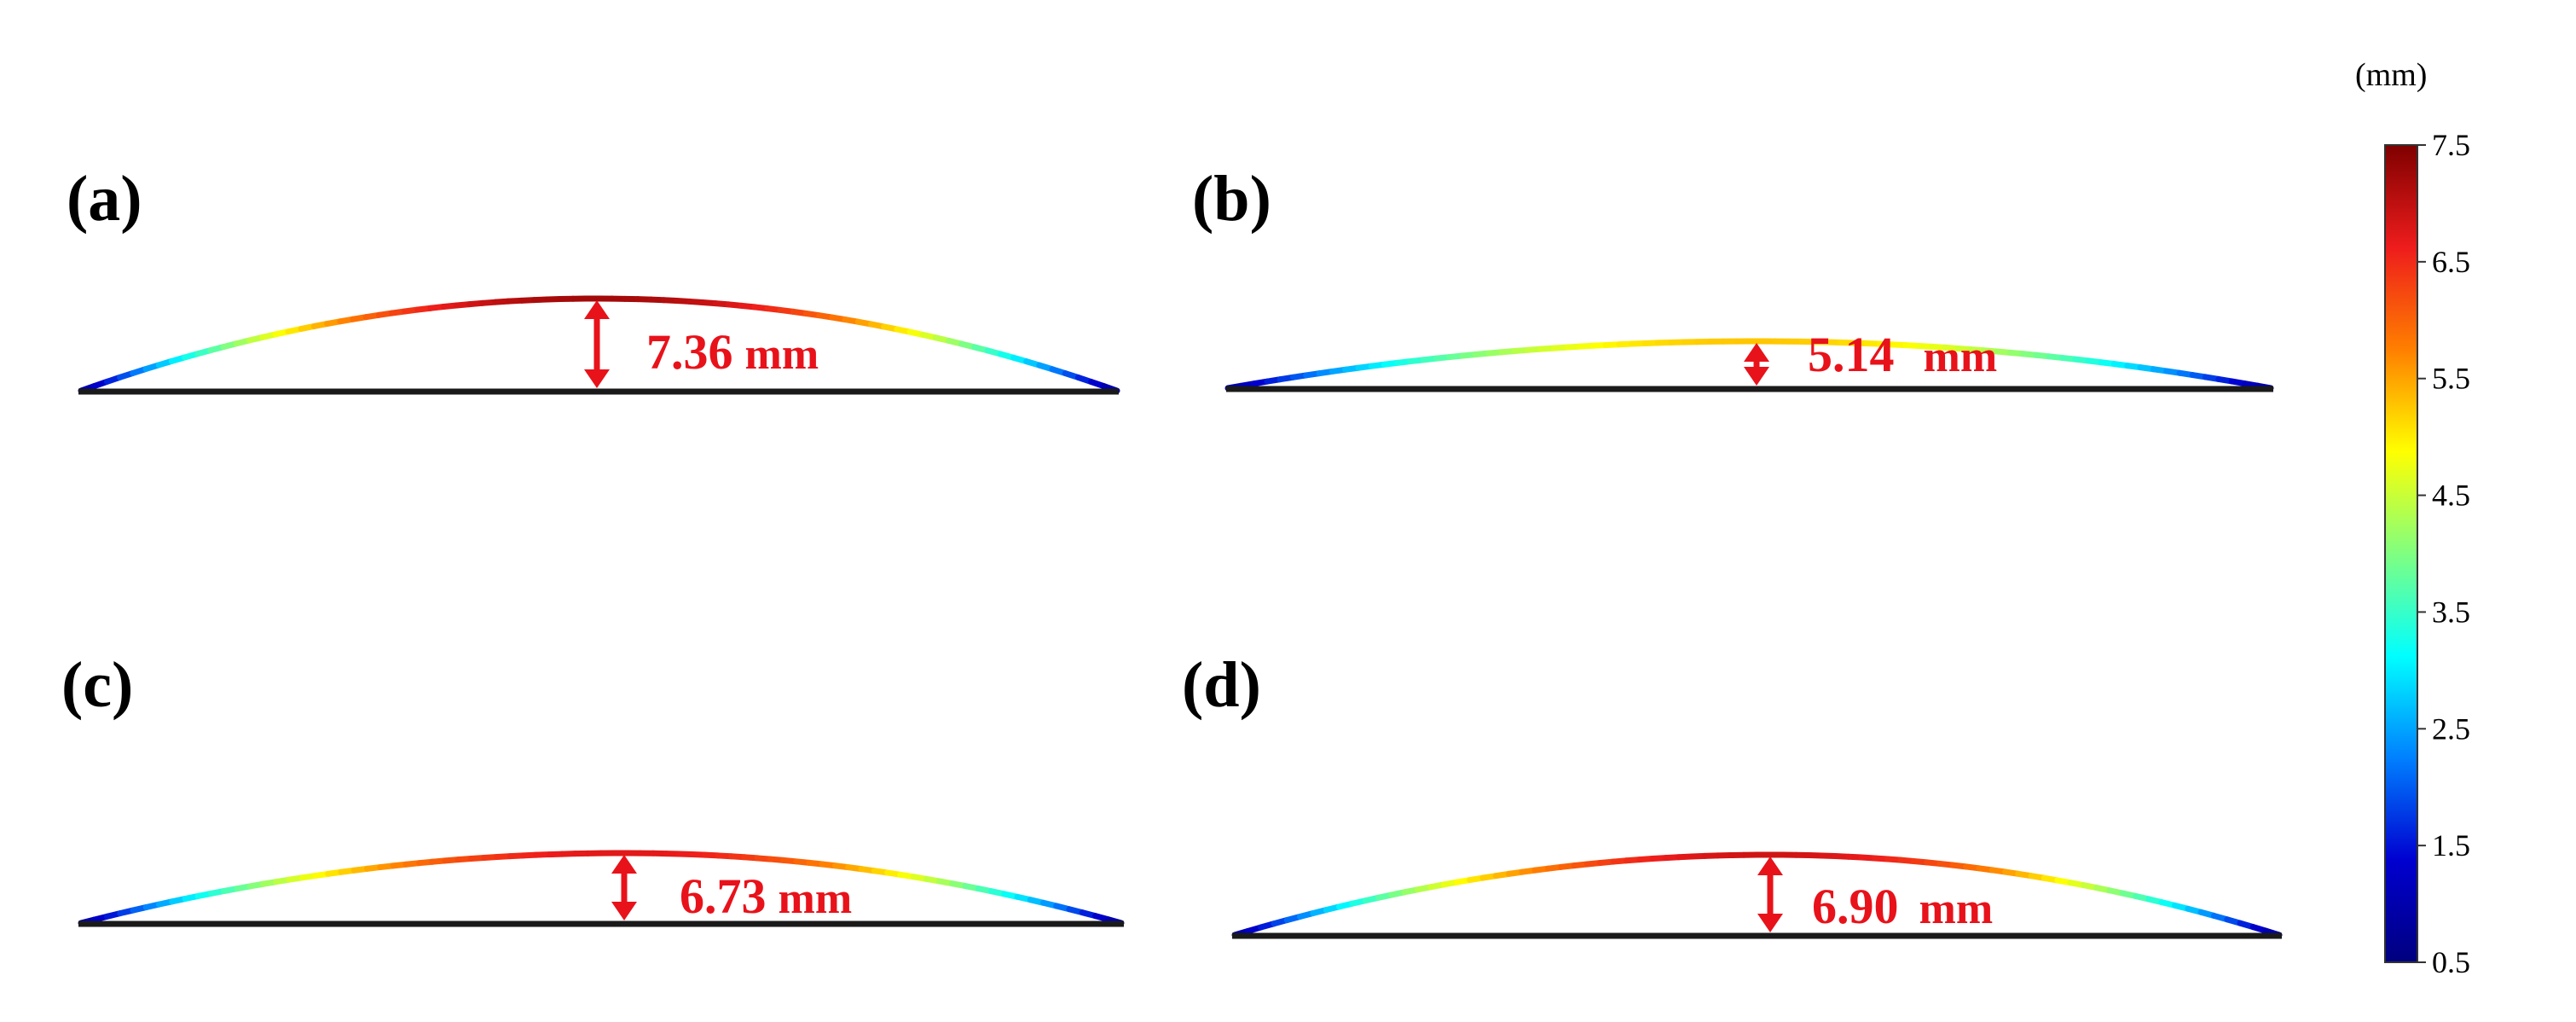  I want to click on arrow-b, so click(1757, 364).